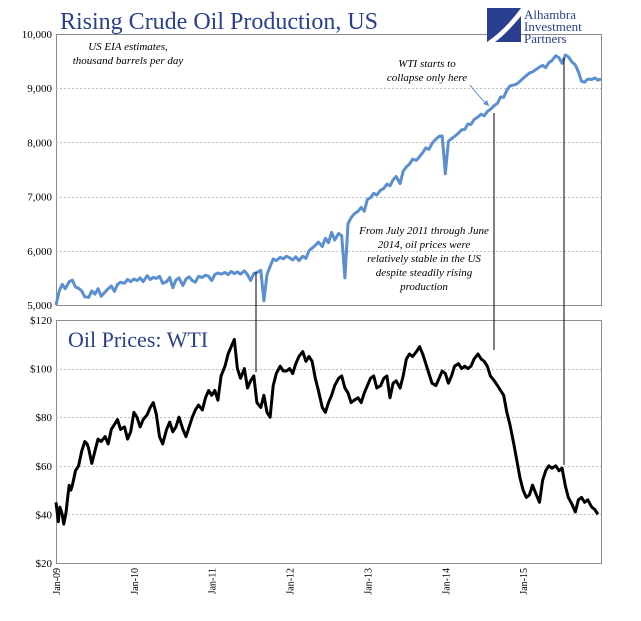 This screenshot has height=621, width=641. What do you see at coordinates (39, 306) in the screenshot?
I see `production-y-tick-label: 5,000` at bounding box center [39, 306].